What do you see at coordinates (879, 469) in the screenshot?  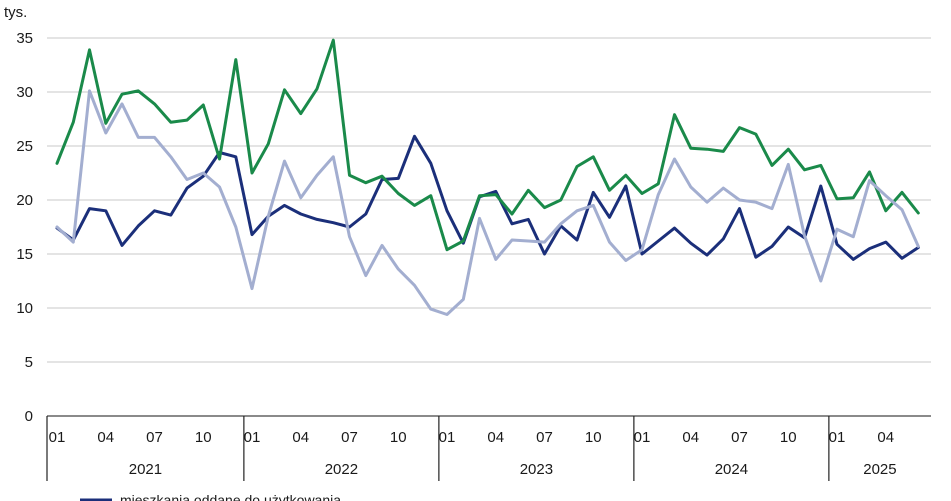 I see `x-year-label: 2025` at bounding box center [879, 469].